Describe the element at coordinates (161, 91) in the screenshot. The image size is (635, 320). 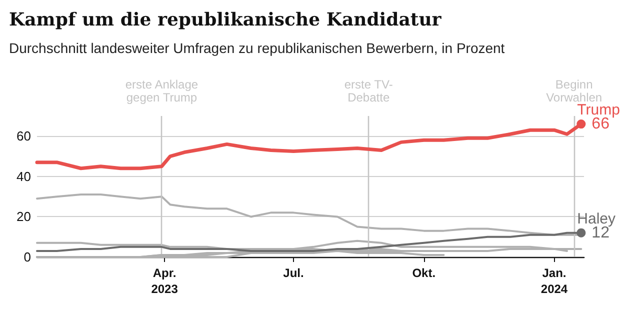
I see `ref-line-label: erste Anklage gegen Trump` at that location.